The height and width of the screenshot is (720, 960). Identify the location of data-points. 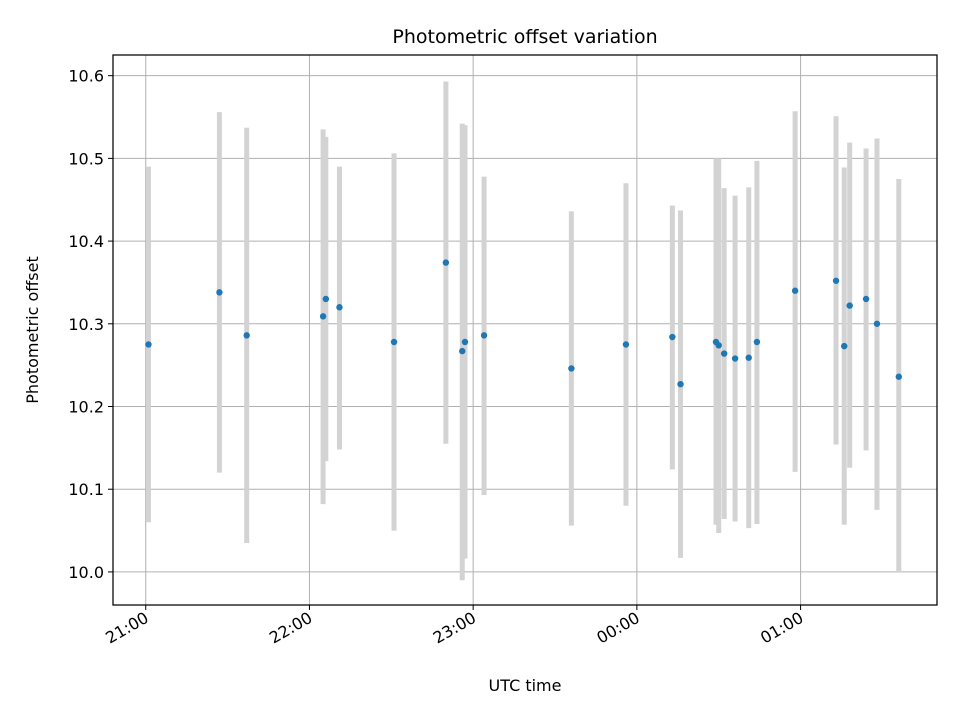
(524, 323).